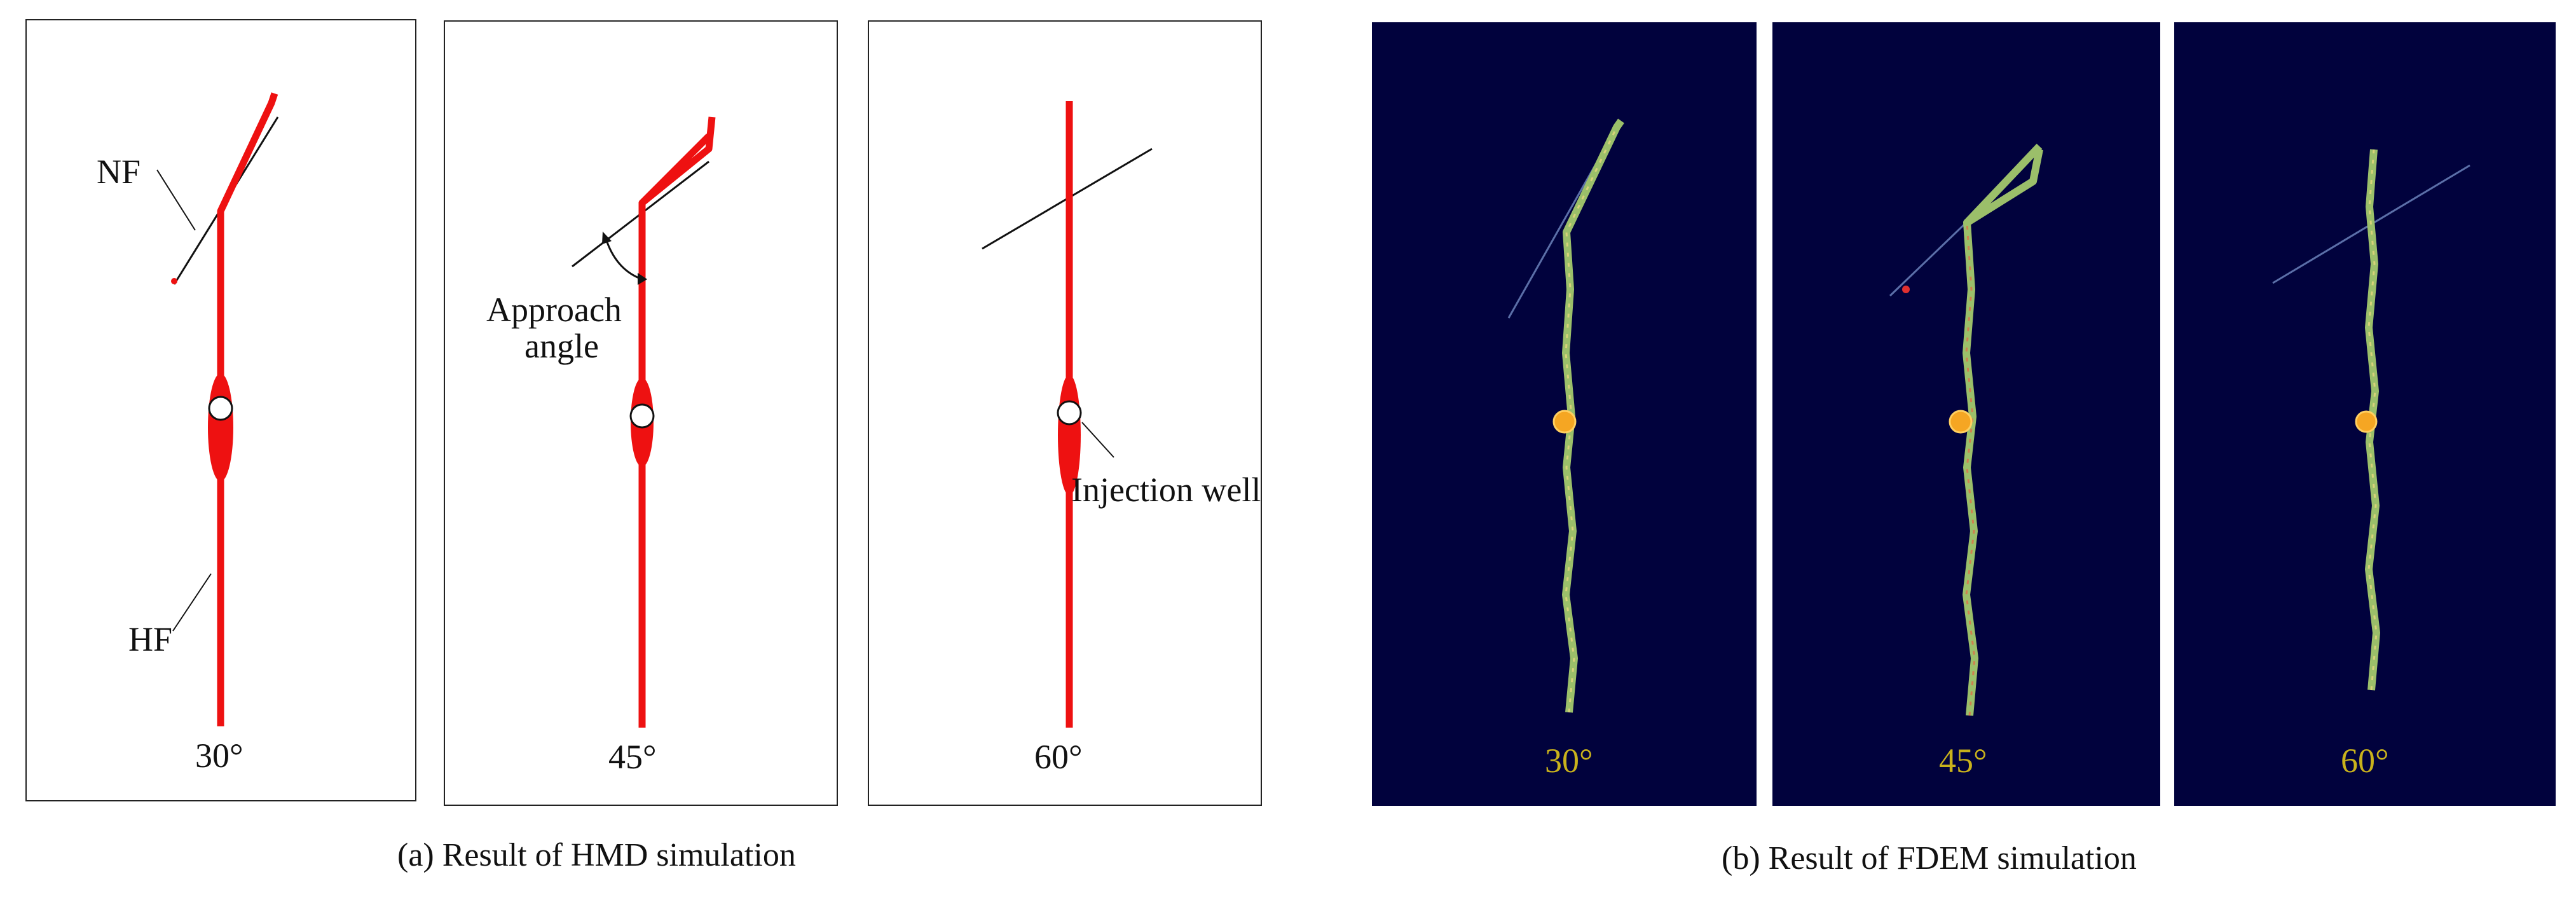 Image resolution: width=2576 pixels, height=900 pixels. Describe the element at coordinates (623, 258) in the screenshot. I see `approach-angle-arc` at that location.